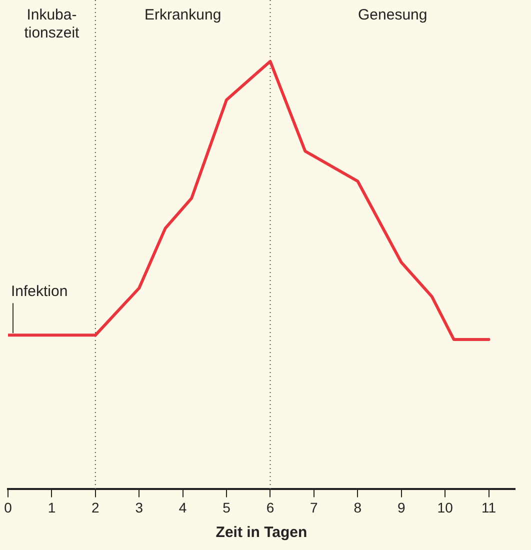 Image resolution: width=531 pixels, height=550 pixels. Describe the element at coordinates (8, 507) in the screenshot. I see `x-tick-label: 0` at that location.